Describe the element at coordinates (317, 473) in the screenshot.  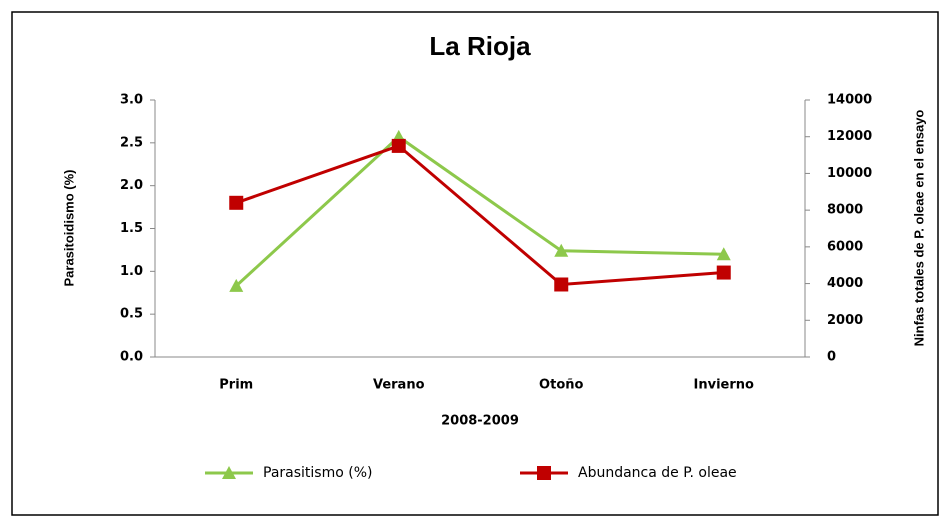
I see `legend-label: Parasitismo (%)` at that location.